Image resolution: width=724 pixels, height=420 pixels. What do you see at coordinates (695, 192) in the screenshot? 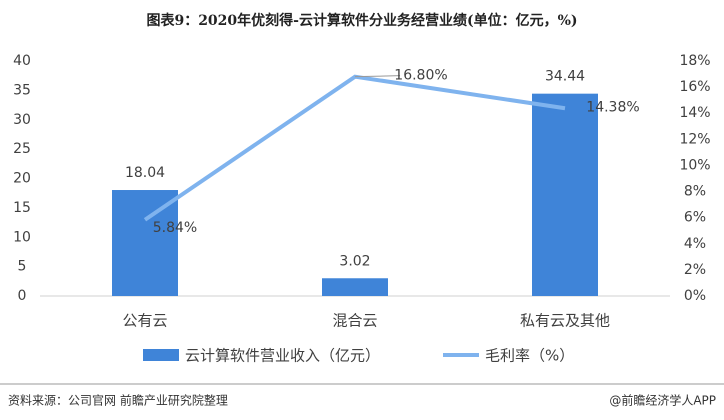
I see `y2-tick-label: 8%` at bounding box center [695, 192].